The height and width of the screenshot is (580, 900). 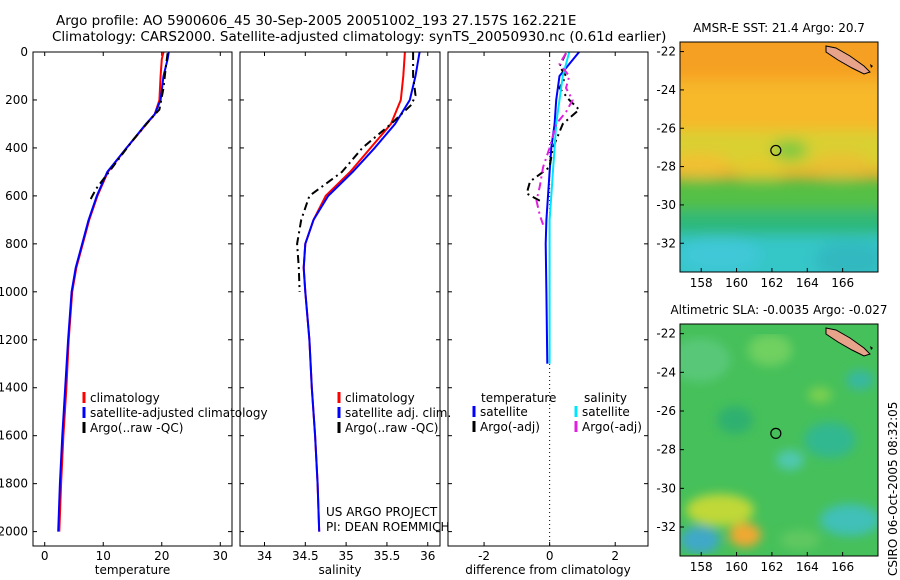 What do you see at coordinates (14, 484) in the screenshot?
I see `y-tick-label: 1800` at bounding box center [14, 484].